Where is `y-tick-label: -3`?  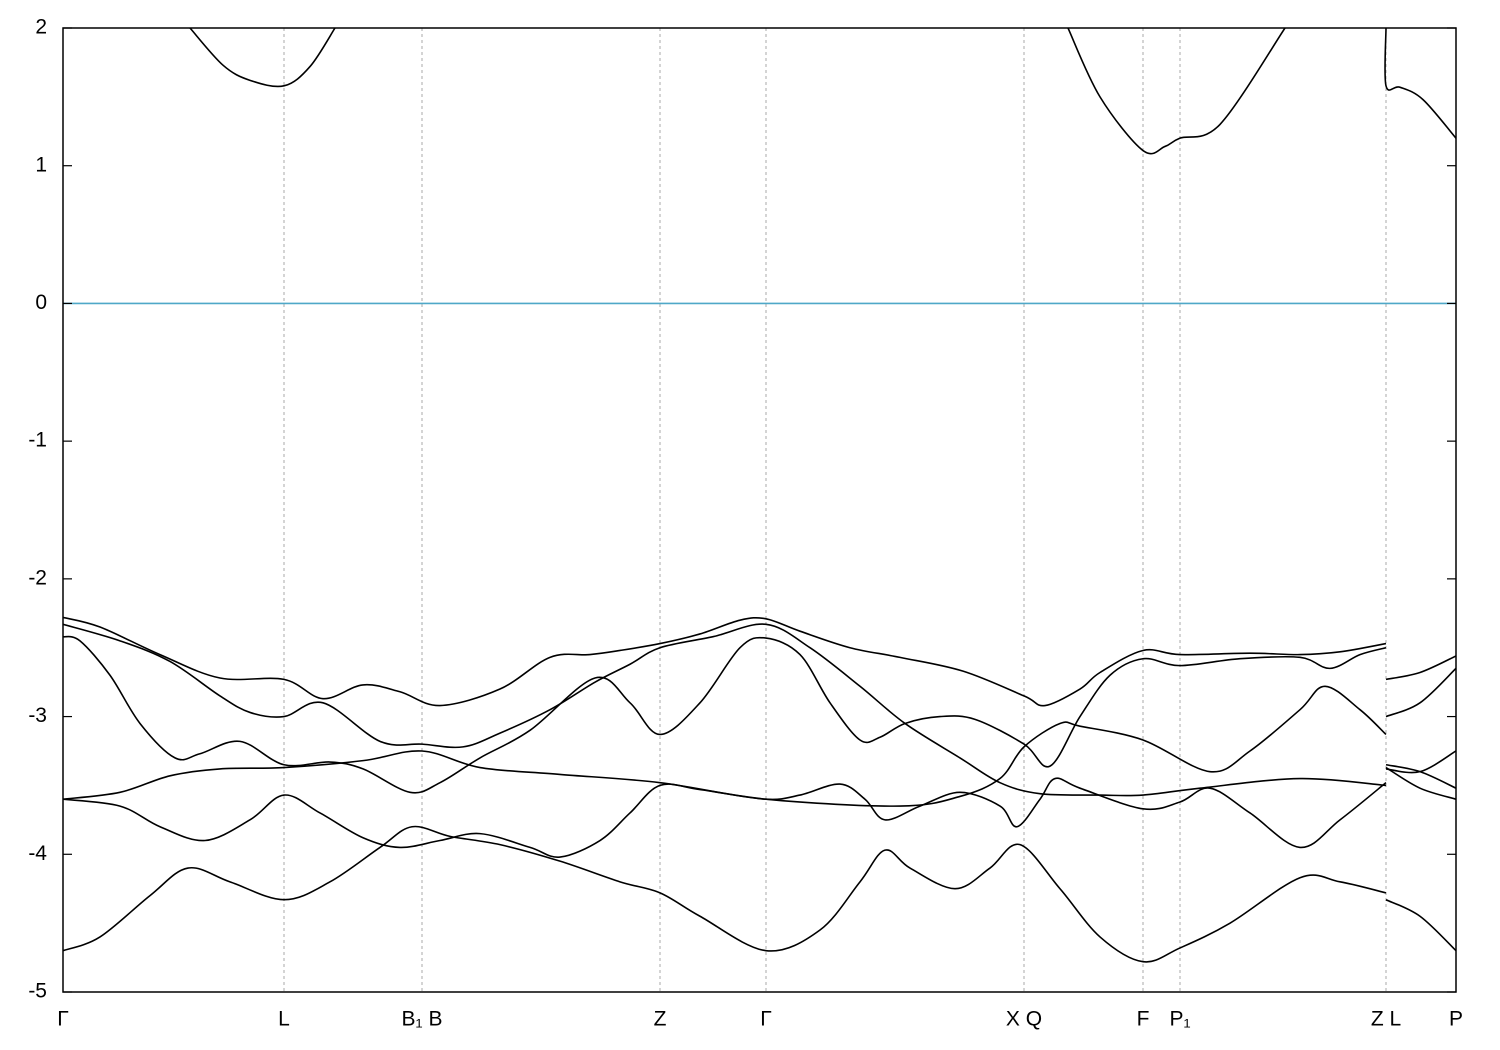 y-tick-label: -3 is located at coordinates (37, 715).